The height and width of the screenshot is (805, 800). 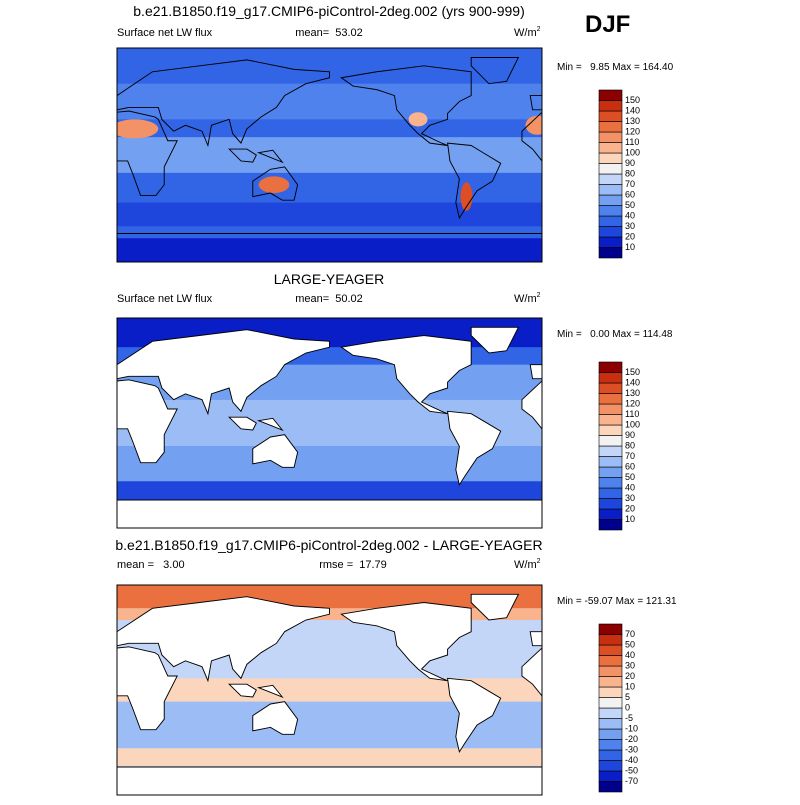 I want to click on center-label: mean= 50.02, so click(x=329, y=299).